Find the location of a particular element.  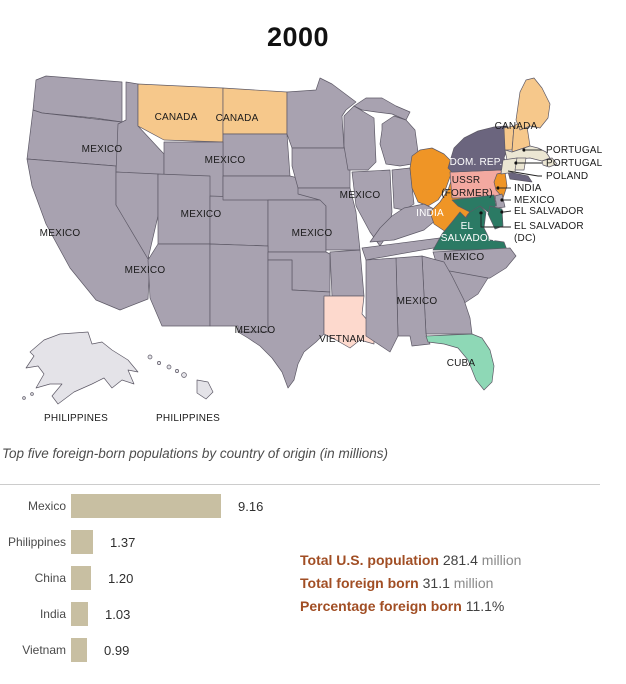

state-new-york-long-island is located at coordinates (520, 177).